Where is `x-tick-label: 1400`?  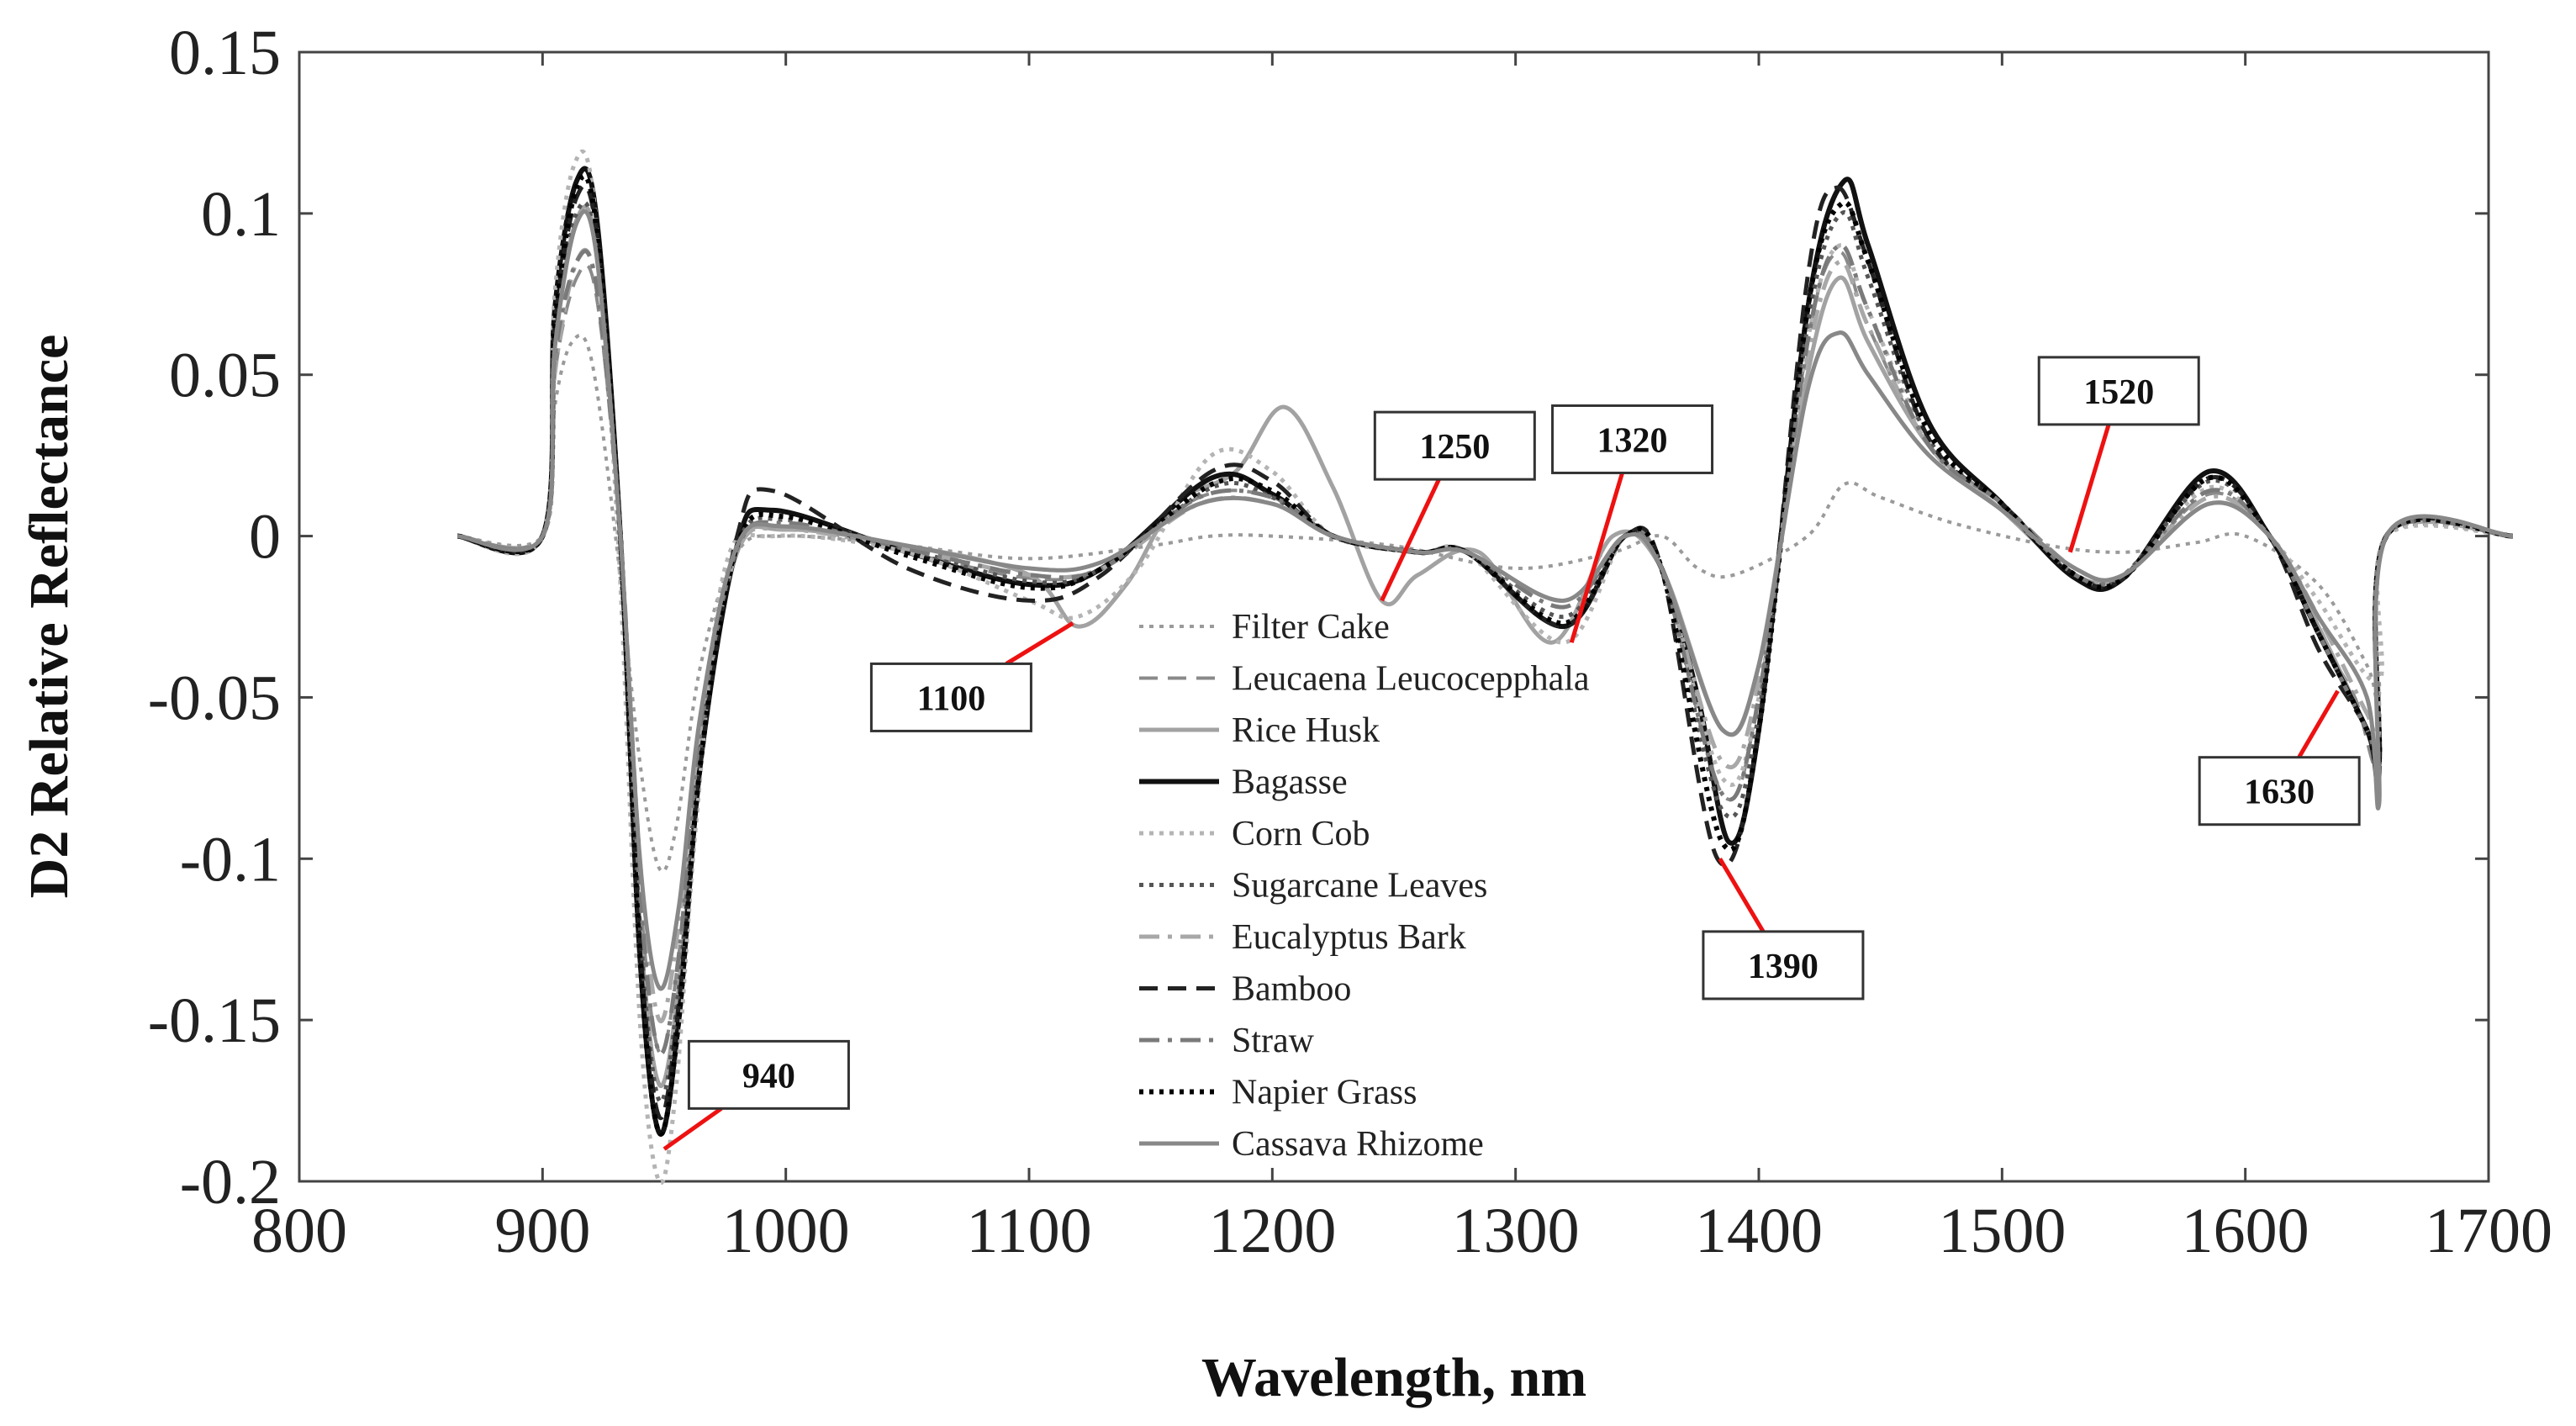 x-tick-label: 1400 is located at coordinates (1759, 1231).